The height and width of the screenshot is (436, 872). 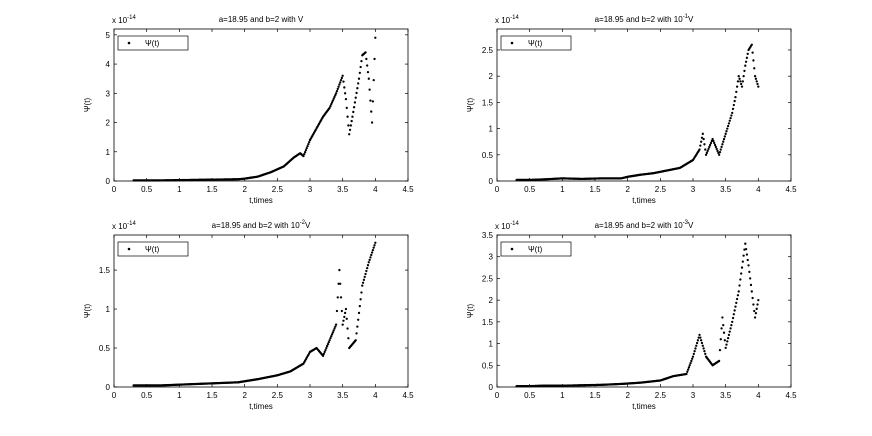 I want to click on y-axis-label: Ψ(t), so click(x=470, y=105).